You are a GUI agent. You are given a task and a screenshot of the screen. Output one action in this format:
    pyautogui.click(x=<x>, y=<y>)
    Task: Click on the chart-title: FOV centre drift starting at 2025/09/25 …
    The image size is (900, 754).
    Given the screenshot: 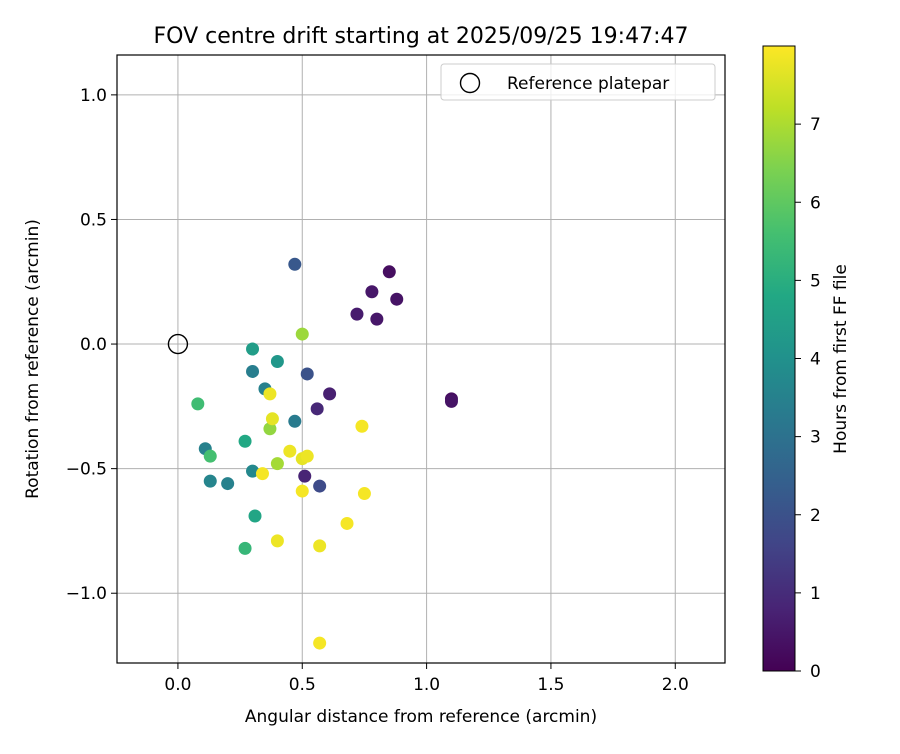 What is the action you would take?
    pyautogui.click(x=421, y=36)
    